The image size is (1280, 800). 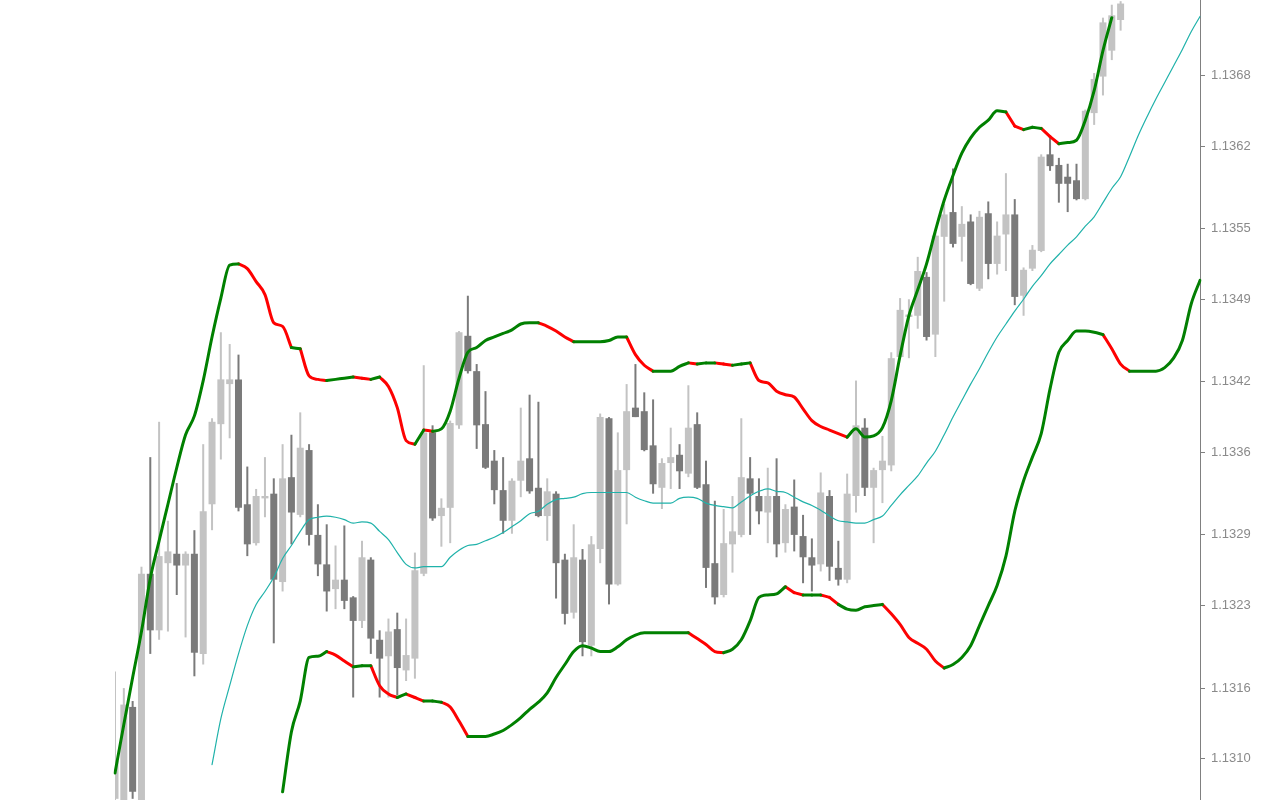 I want to click on y-tick-label: 1.1342, so click(x=1231, y=381).